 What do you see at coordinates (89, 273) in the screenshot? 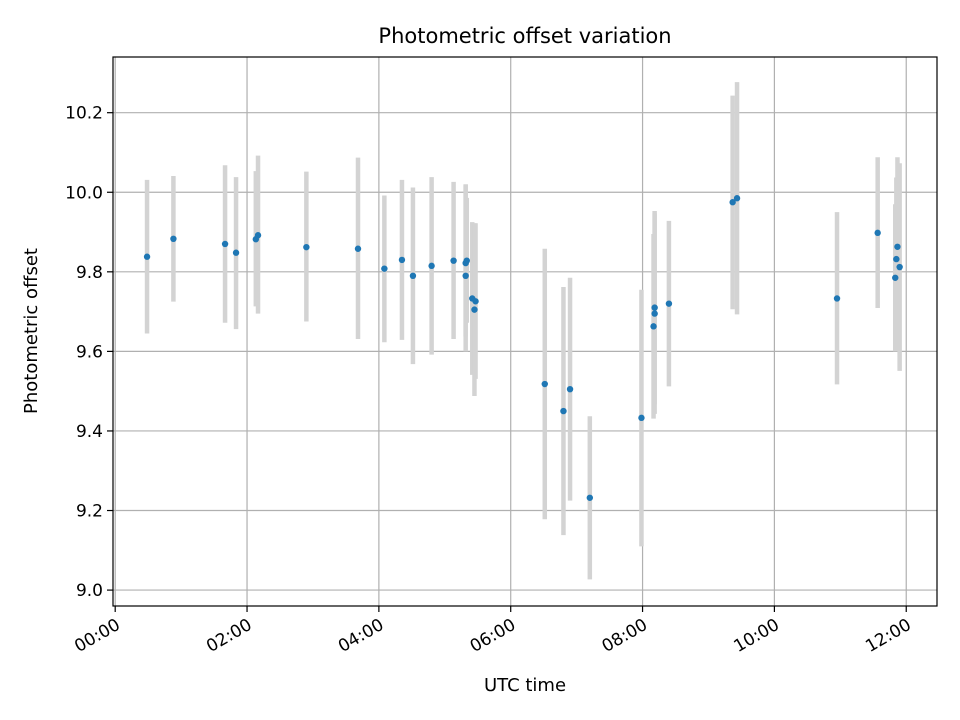
I see `y-tick-label: 9.8` at bounding box center [89, 273].